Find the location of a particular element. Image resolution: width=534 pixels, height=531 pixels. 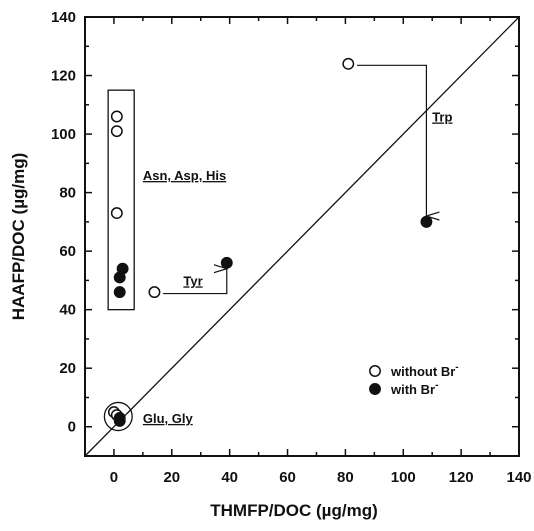

legend-label: without Br- is located at coordinates (424, 370).